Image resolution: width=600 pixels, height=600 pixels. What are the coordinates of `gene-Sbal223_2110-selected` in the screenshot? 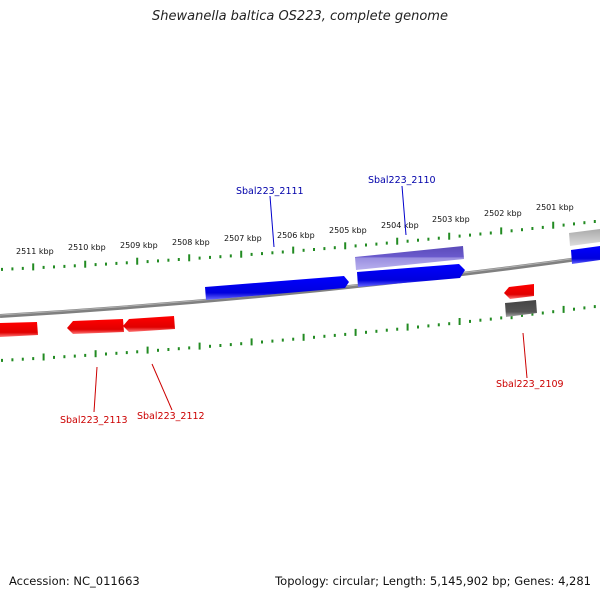 It's located at (409, 258).